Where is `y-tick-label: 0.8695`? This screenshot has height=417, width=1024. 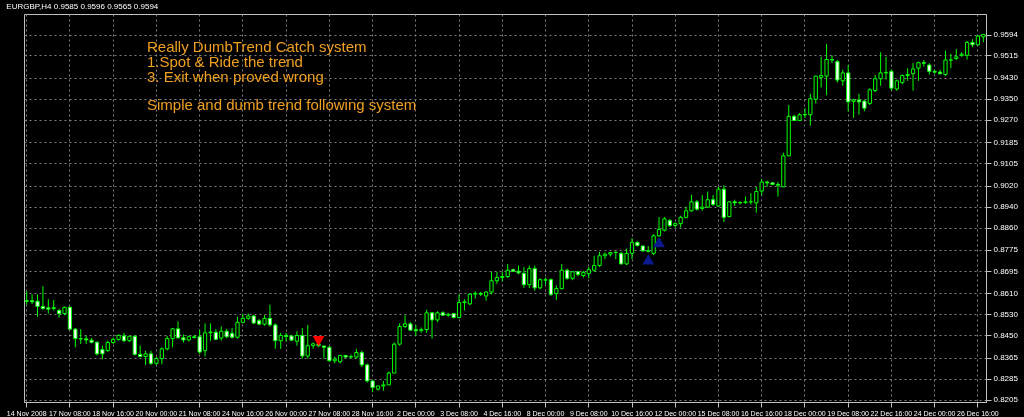 y-tick-label: 0.8695 is located at coordinates (1006, 271).